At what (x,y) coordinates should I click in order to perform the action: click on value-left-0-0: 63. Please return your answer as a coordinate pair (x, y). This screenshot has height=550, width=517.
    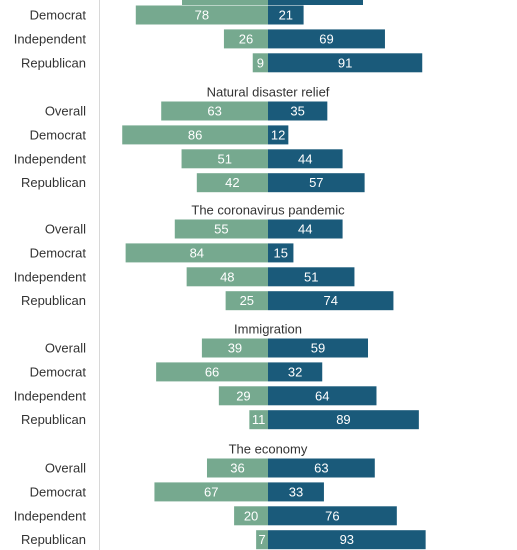
    Looking at the image, I should click on (214, 111).